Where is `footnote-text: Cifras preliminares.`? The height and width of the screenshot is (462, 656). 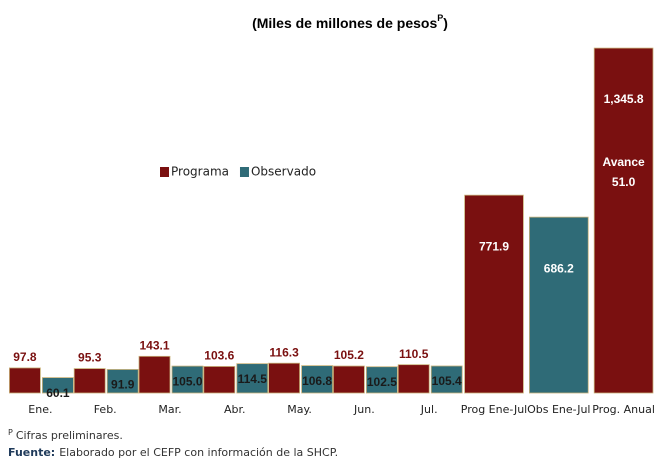 footnote-text: Cifras preliminares. is located at coordinates (69, 435).